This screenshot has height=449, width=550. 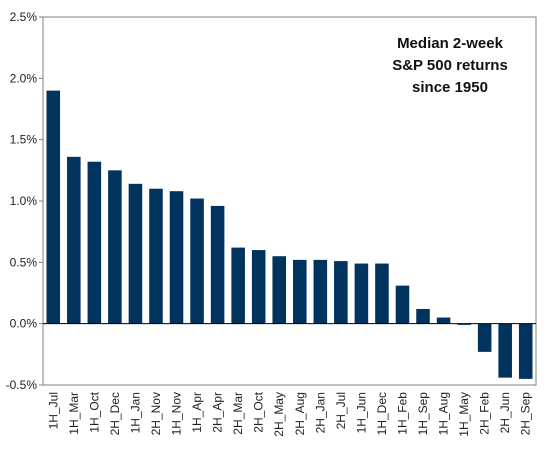 I want to click on x-category-label: 2H_Oct, so click(x=259, y=411).